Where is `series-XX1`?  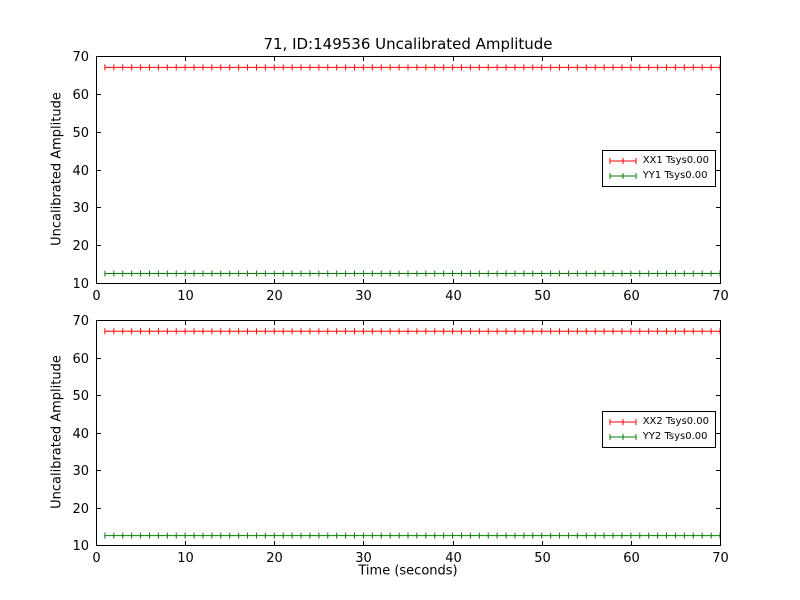 series-XX1 is located at coordinates (412, 67).